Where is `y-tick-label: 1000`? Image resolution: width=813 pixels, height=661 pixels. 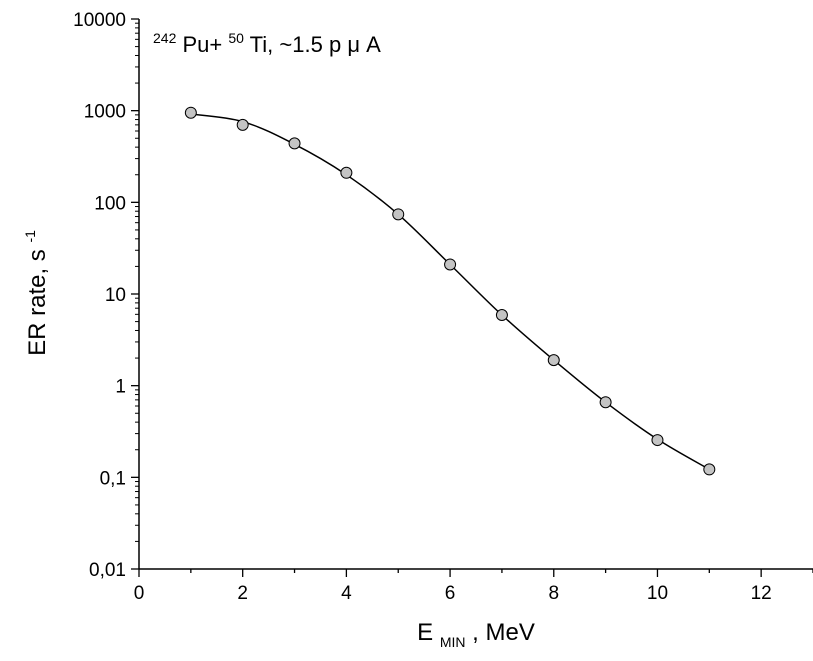
y-tick-label: 1000 is located at coordinates (105, 112).